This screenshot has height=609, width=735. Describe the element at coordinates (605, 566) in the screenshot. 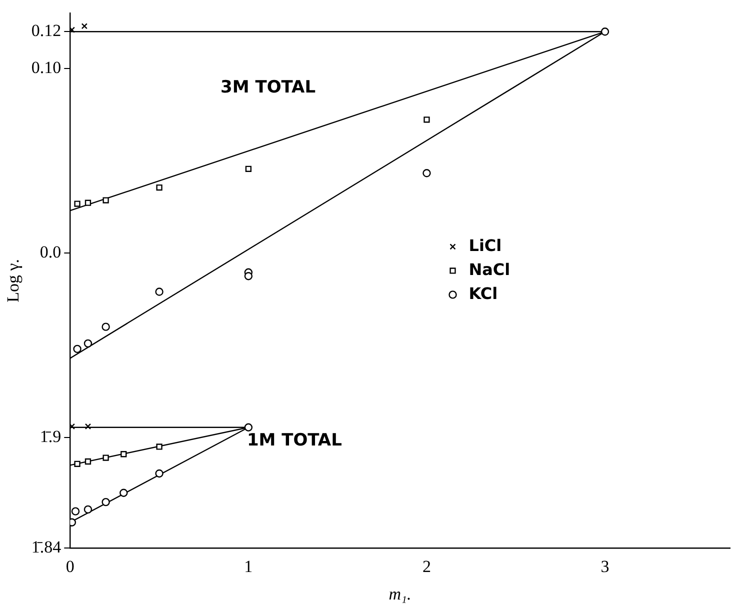

I see `x-tick-label: 3` at that location.